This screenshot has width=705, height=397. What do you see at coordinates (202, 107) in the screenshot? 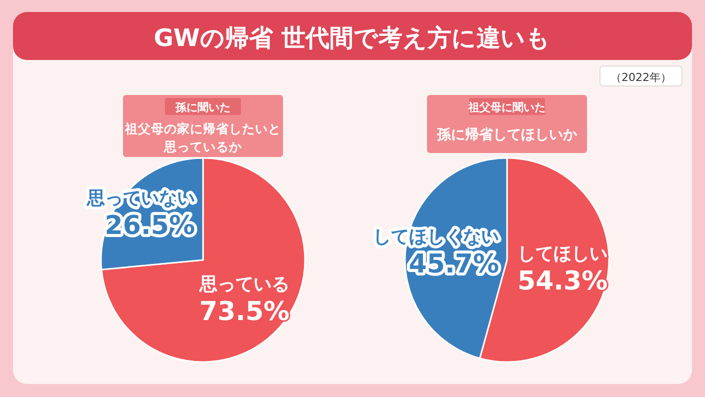
I see `chart-subtitle: 孫に聞いた` at bounding box center [202, 107].